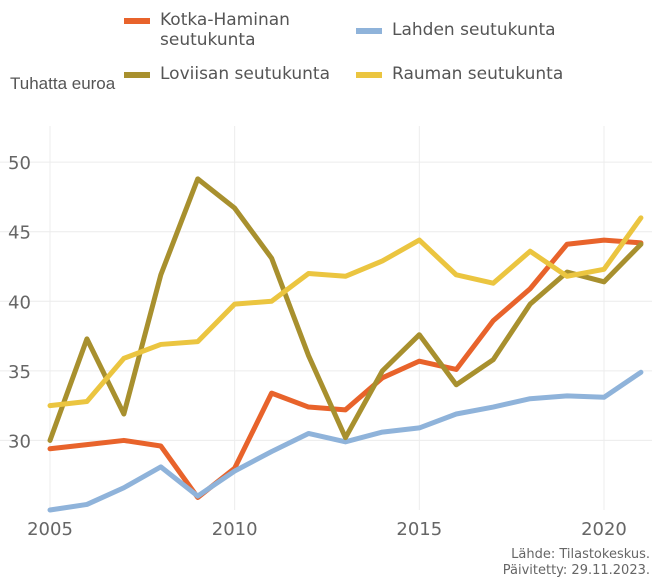 The width and height of the screenshot is (654, 581). I want to click on x-tick-label: 2005, so click(50, 529).